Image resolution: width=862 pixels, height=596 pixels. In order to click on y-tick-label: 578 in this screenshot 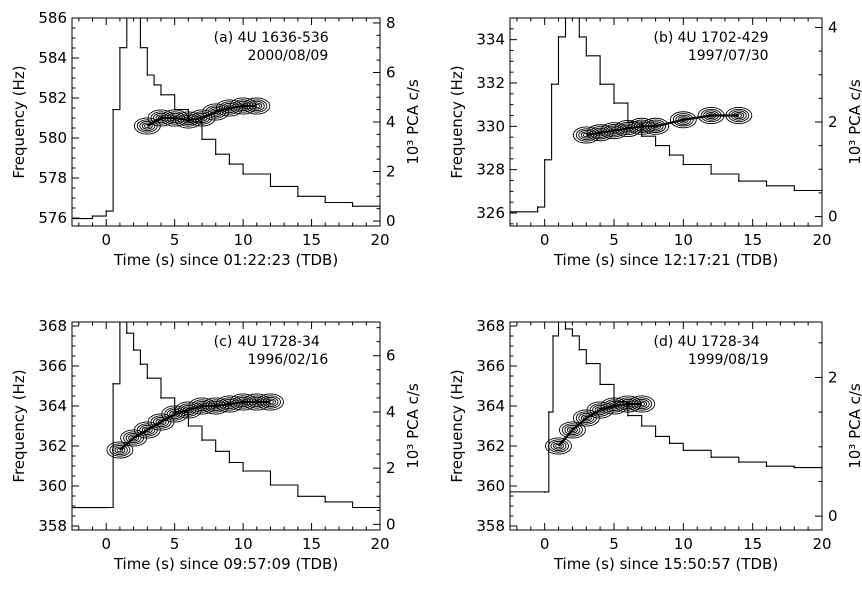, I will do `click(52, 178)`.